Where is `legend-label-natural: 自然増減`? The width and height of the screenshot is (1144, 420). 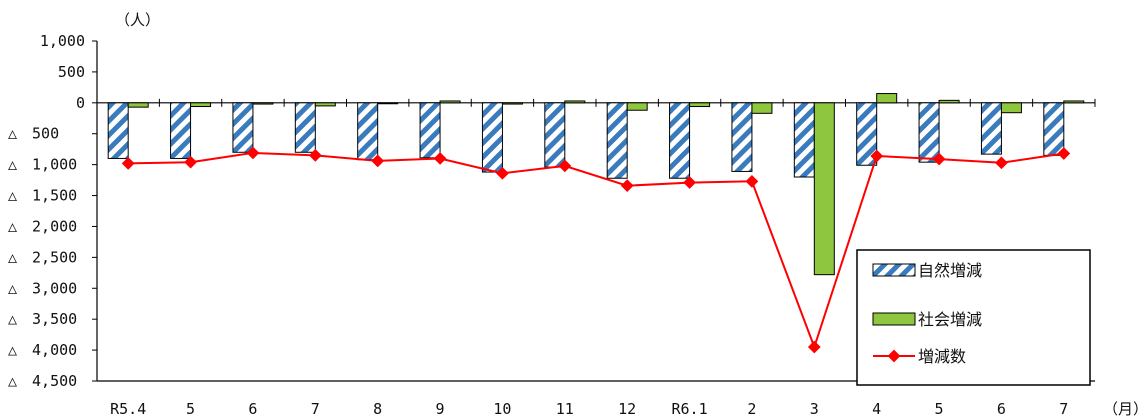
legend-label-natural: 自然増減 is located at coordinates (950, 270).